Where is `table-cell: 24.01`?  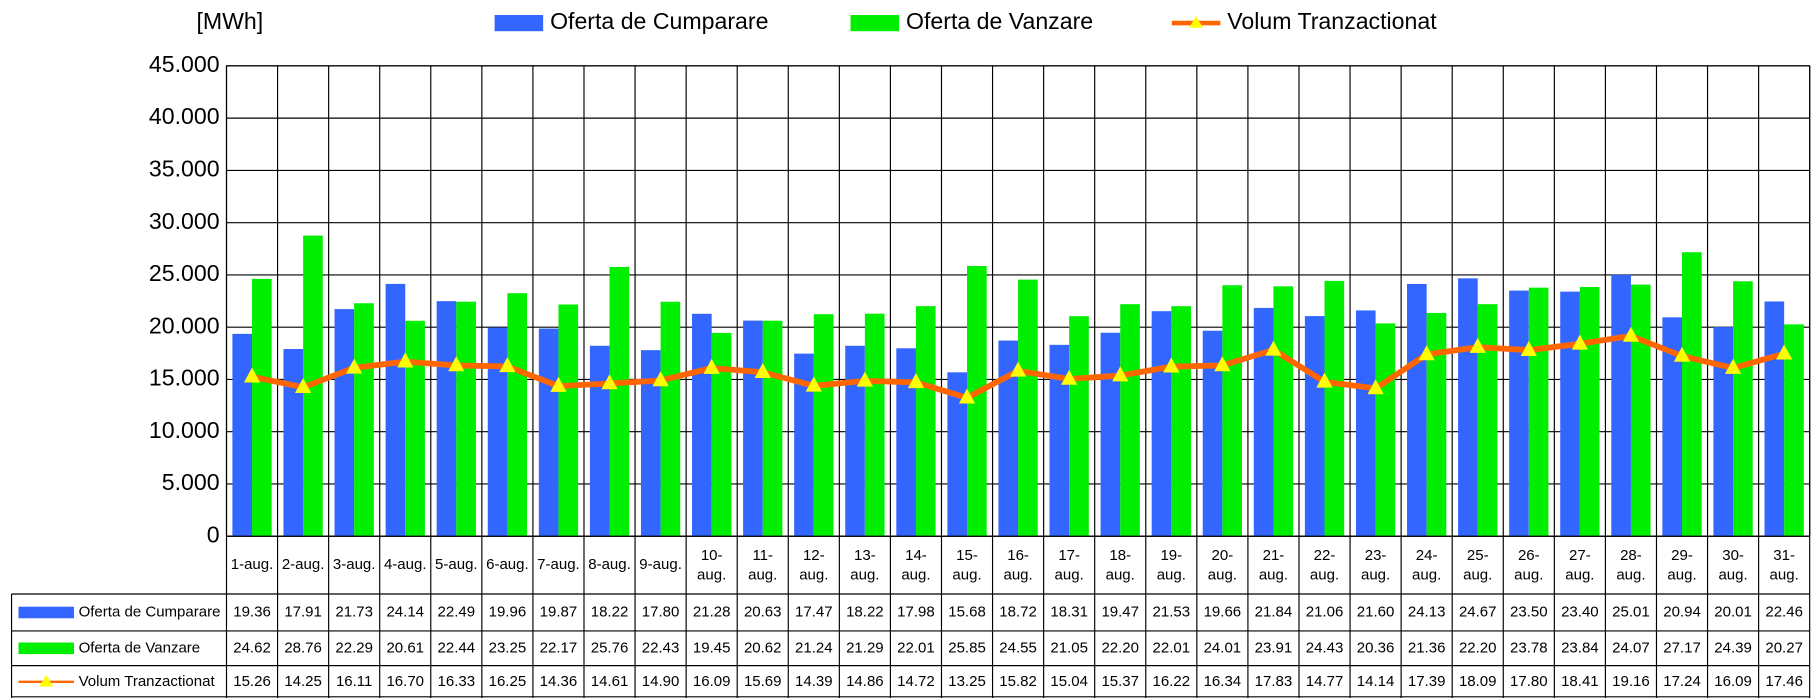 table-cell: 24.01 is located at coordinates (1223, 647).